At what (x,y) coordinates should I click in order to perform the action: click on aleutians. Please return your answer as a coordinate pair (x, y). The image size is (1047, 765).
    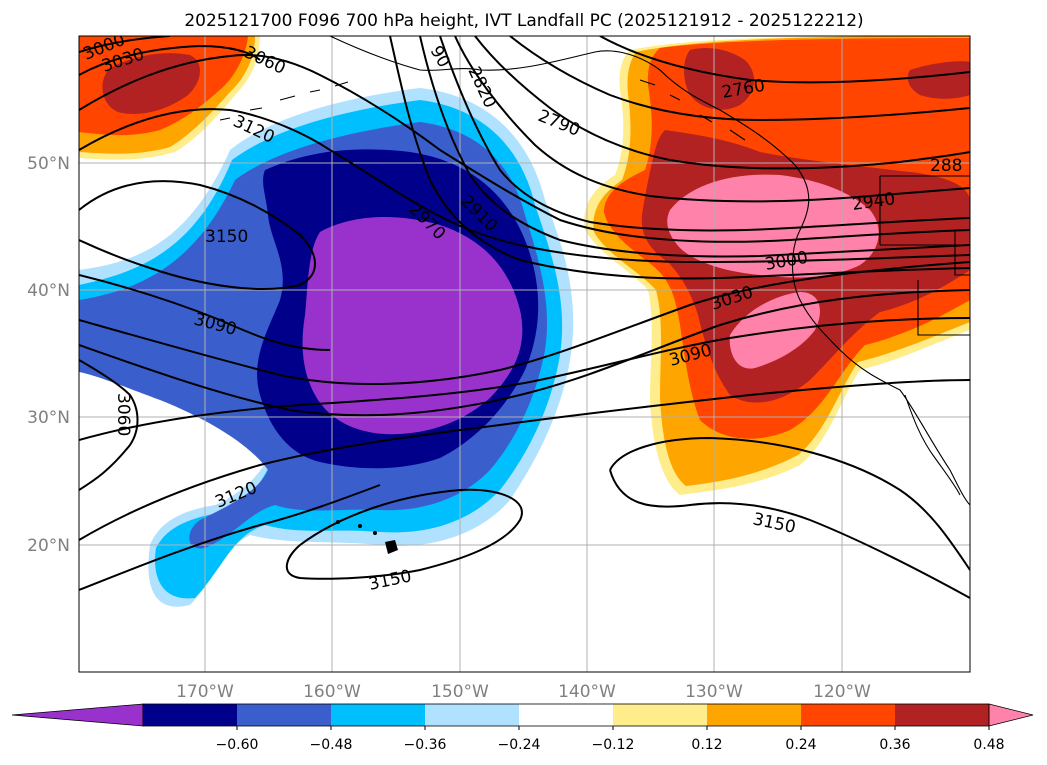
    Looking at the image, I should click on (284, 101).